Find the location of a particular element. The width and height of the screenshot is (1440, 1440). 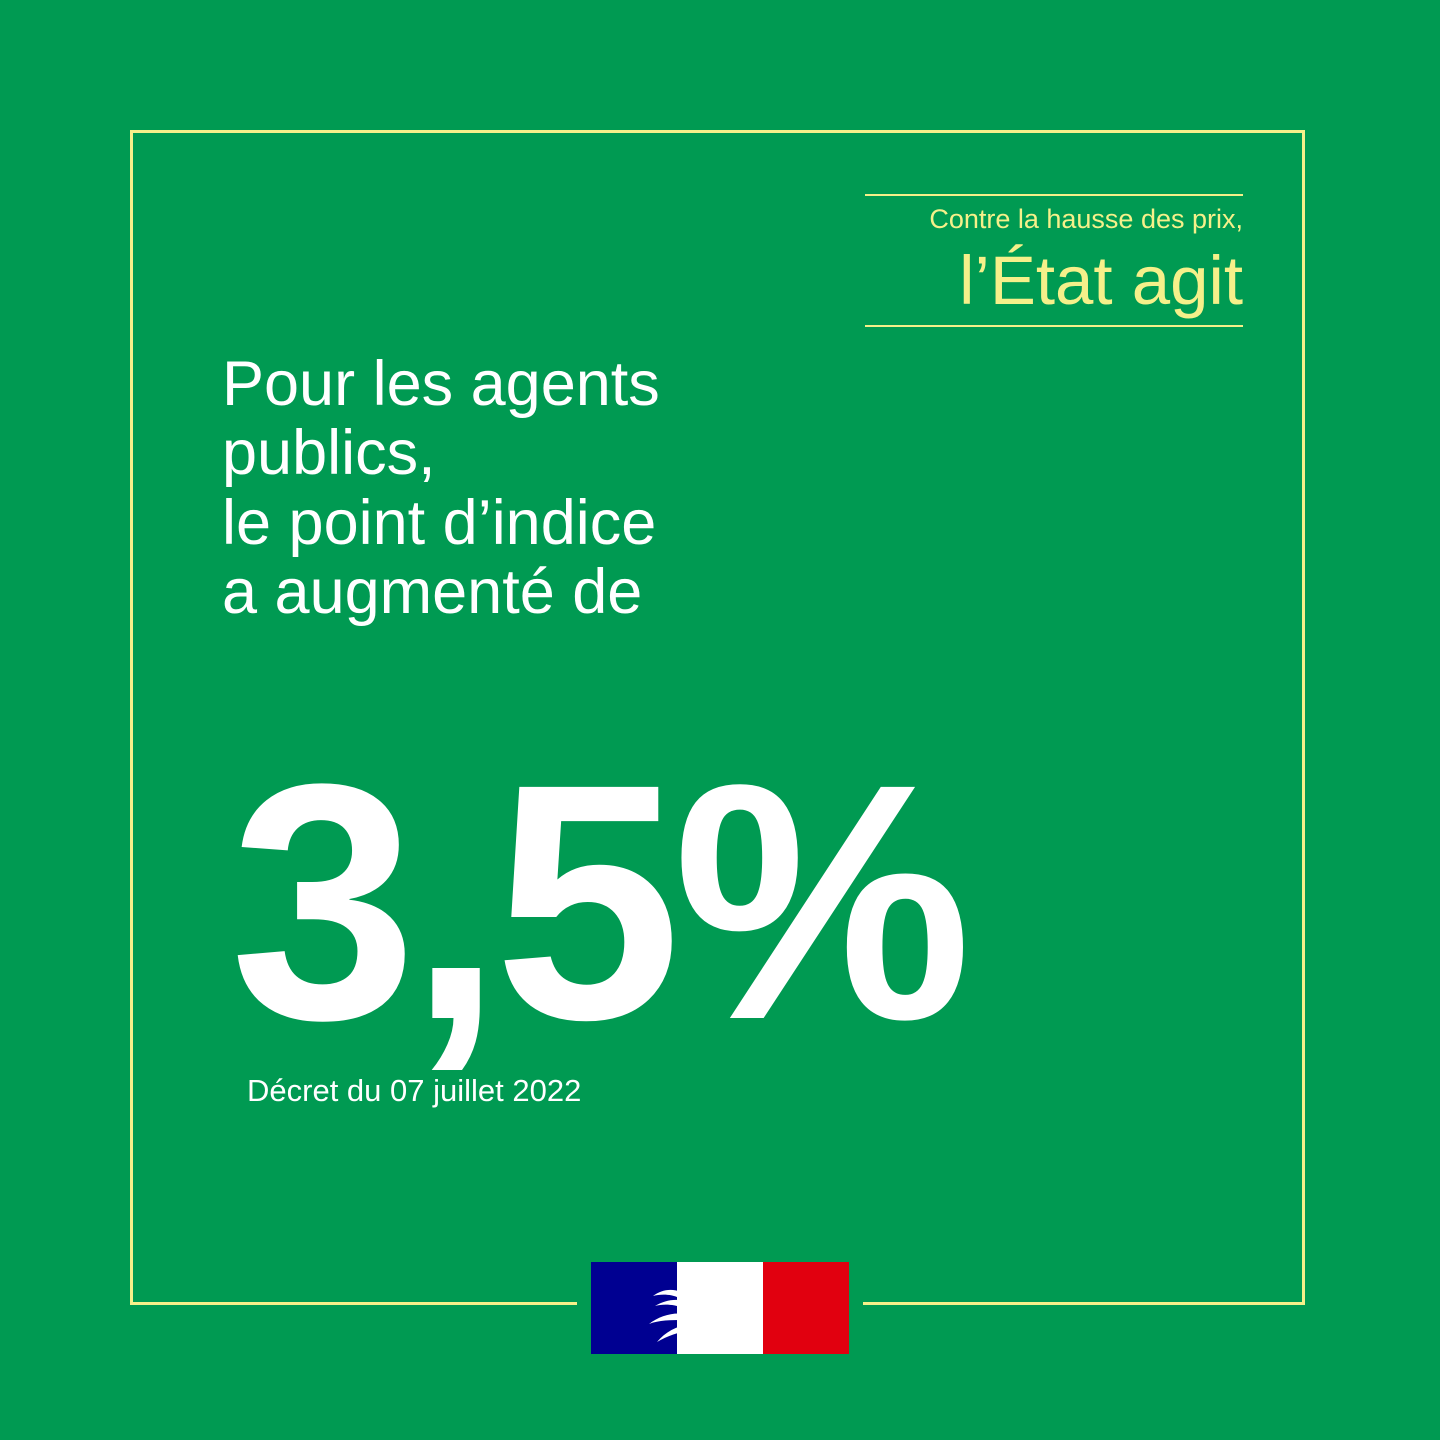

headline-line-3: le point d’indice is located at coordinates (439, 522).